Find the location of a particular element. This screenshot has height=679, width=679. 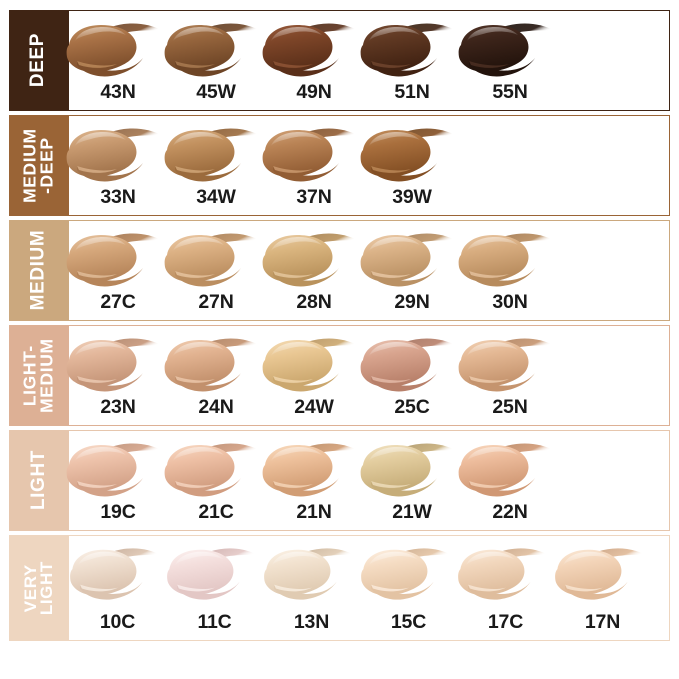

shade-swatch-cell: 17C is located at coordinates (505, 588).